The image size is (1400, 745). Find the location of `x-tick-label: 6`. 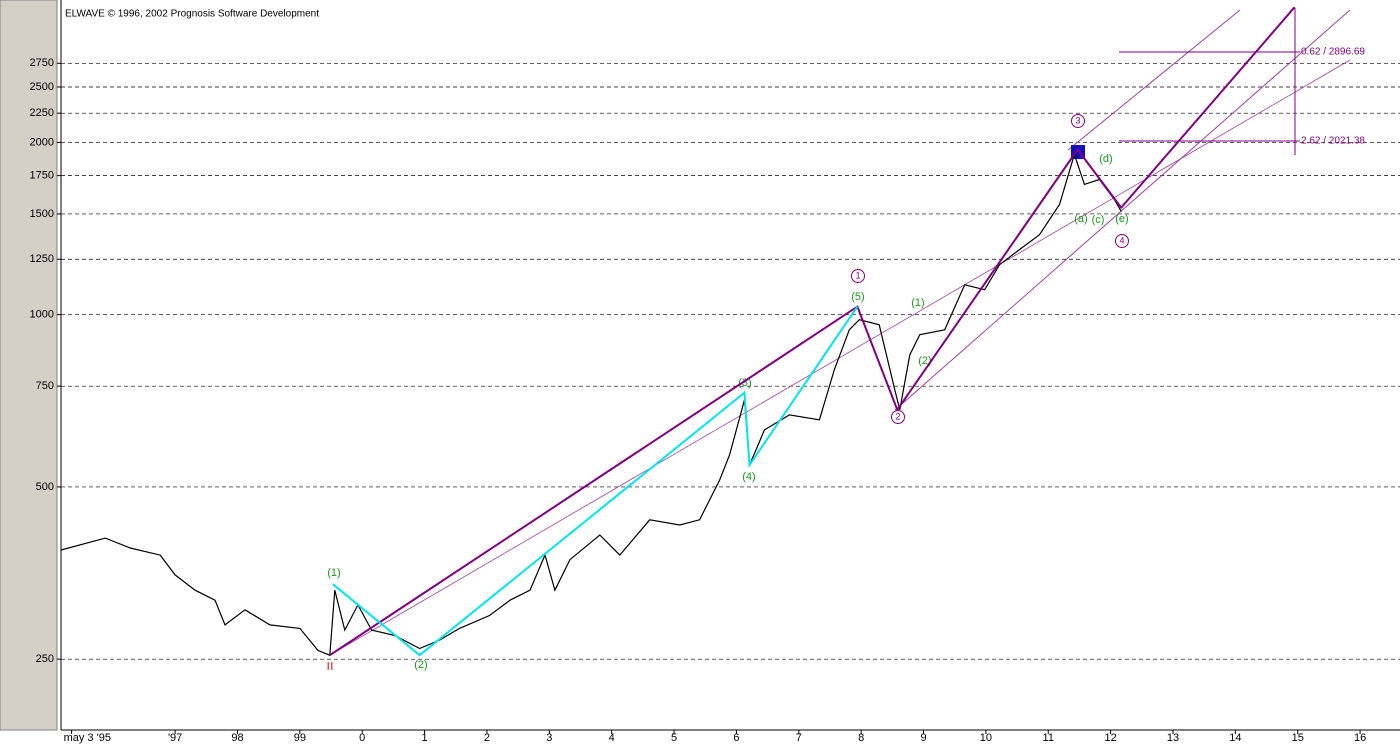

x-tick-label: 6 is located at coordinates (736, 738).